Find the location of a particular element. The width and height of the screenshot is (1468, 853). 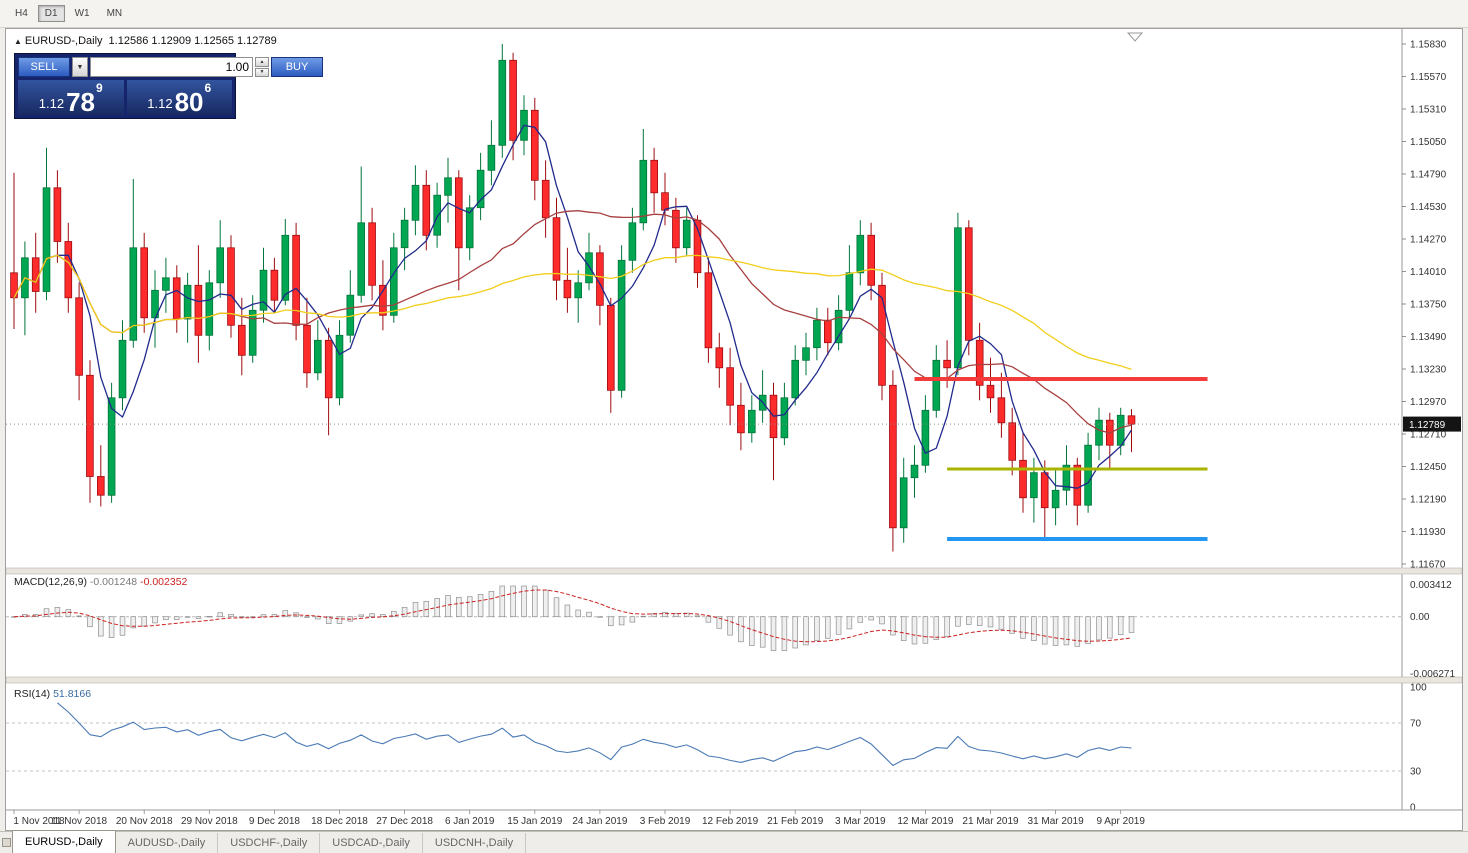

ask-prefix: 1.12 is located at coordinates (160, 103).